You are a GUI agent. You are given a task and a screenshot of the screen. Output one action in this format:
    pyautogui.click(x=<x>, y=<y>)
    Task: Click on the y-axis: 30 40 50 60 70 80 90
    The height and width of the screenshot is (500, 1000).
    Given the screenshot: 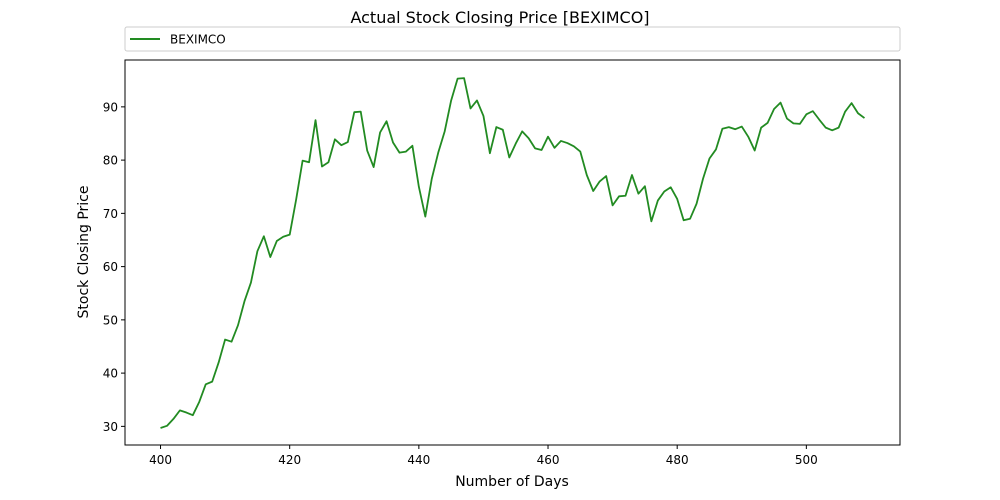 What is the action you would take?
    pyautogui.click(x=114, y=267)
    